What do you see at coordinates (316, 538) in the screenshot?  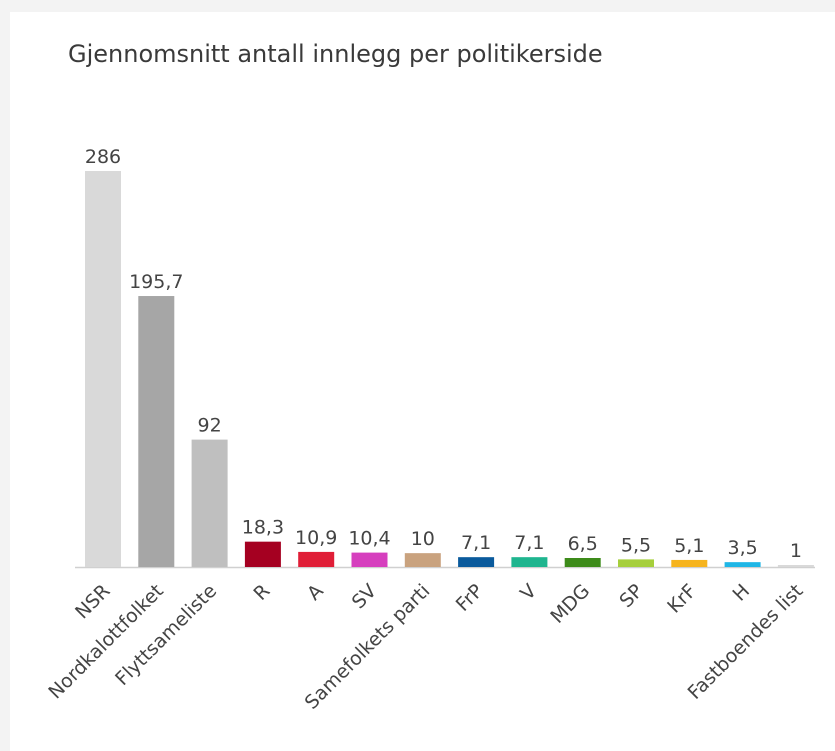 I see `value-label: 10,9` at bounding box center [316, 538].